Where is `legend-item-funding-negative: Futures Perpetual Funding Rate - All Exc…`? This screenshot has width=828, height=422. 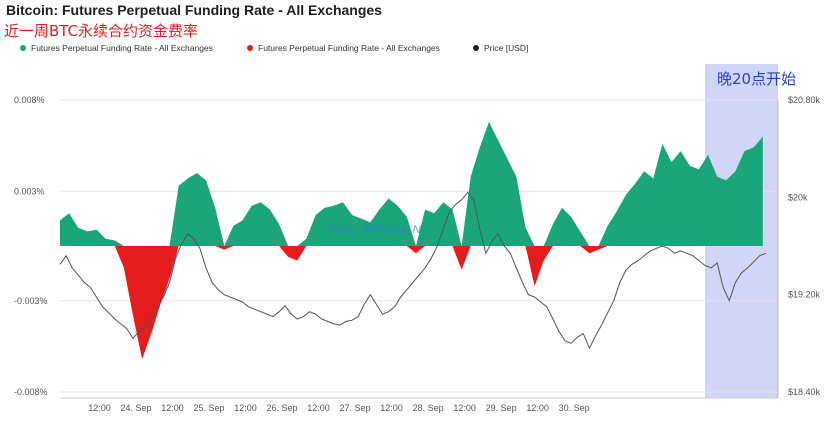 legend-item-funding-negative: Futures Perpetual Funding Rate - All Exc… is located at coordinates (343, 48).